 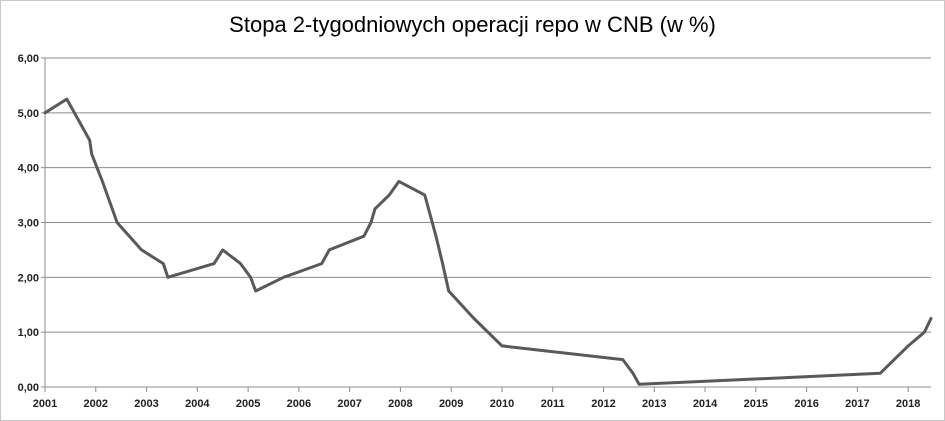 What do you see at coordinates (603, 404) in the screenshot?
I see `x-tick-label: 2012` at bounding box center [603, 404].